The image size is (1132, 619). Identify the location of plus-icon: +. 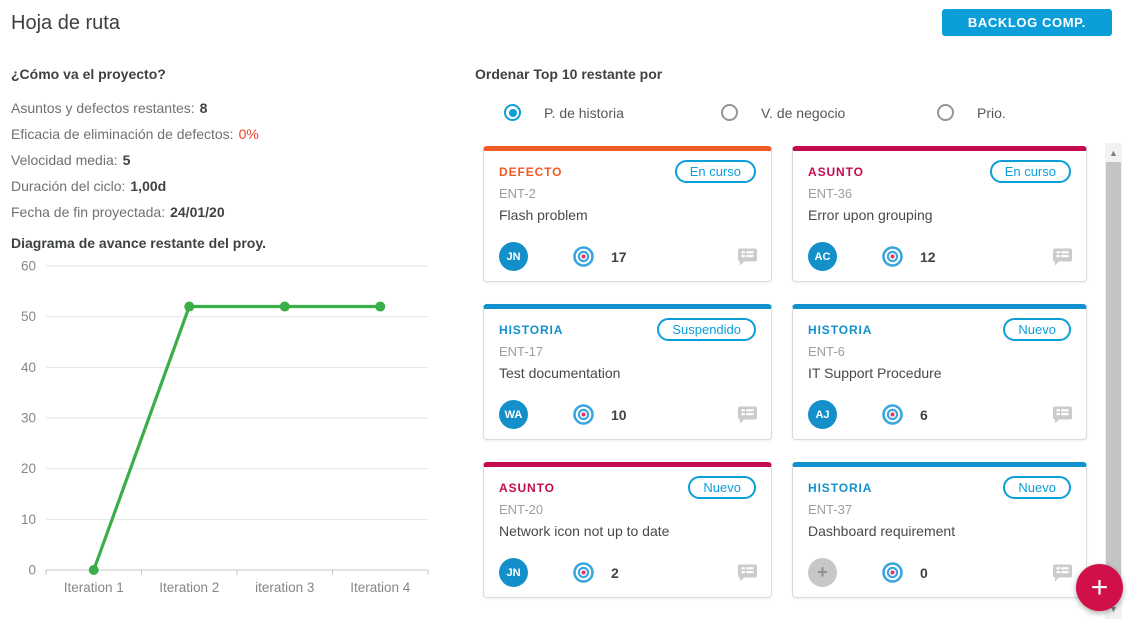
(1099, 587).